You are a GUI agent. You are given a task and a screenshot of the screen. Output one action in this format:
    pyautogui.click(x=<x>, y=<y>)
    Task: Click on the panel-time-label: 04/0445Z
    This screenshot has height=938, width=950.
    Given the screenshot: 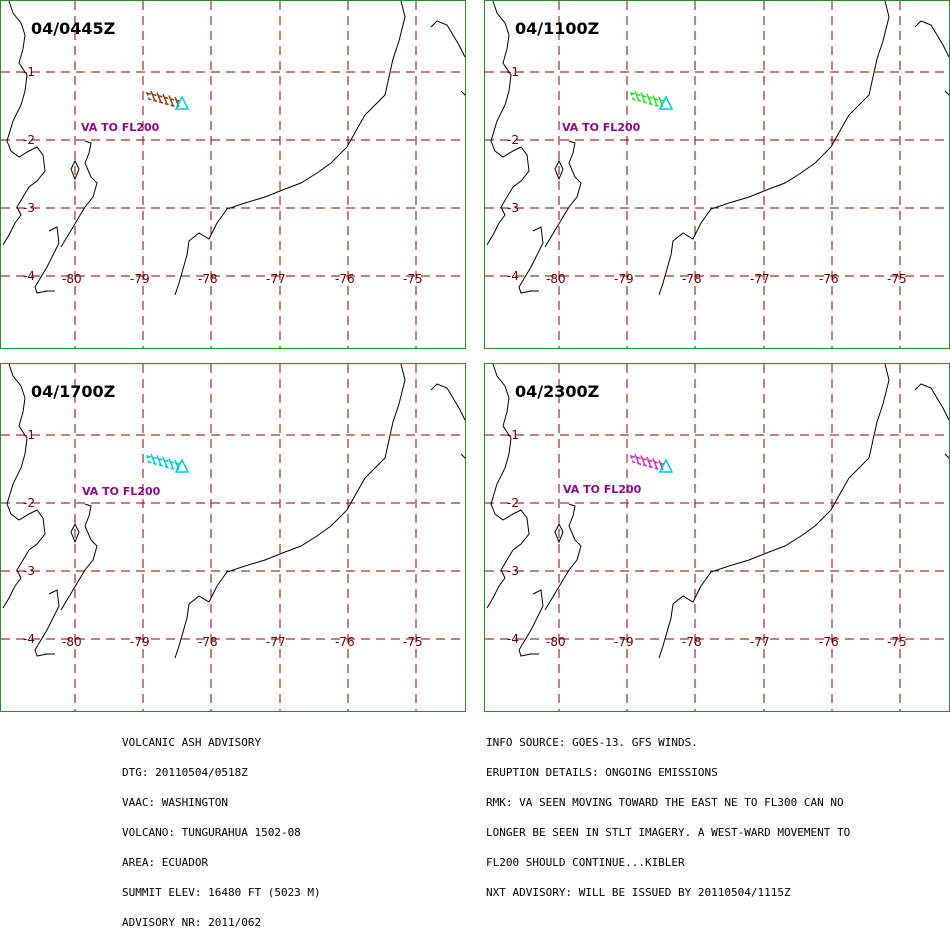 What is the action you would take?
    pyautogui.click(x=73, y=28)
    